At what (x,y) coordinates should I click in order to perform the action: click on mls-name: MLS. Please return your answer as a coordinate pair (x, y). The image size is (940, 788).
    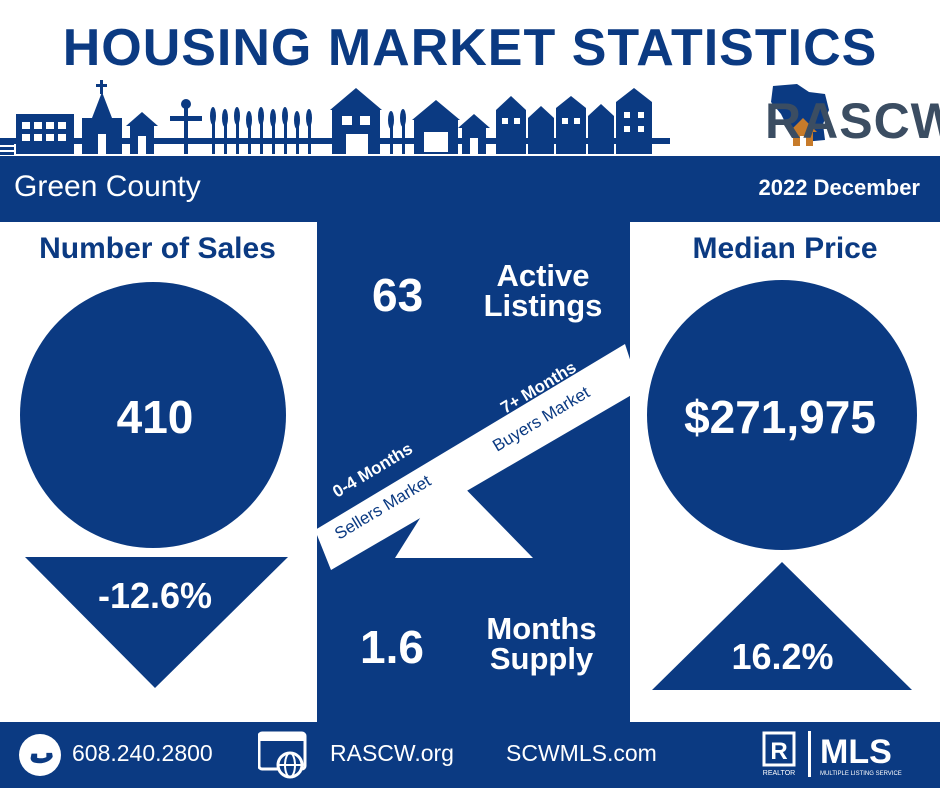
    Looking at the image, I should click on (856, 752).